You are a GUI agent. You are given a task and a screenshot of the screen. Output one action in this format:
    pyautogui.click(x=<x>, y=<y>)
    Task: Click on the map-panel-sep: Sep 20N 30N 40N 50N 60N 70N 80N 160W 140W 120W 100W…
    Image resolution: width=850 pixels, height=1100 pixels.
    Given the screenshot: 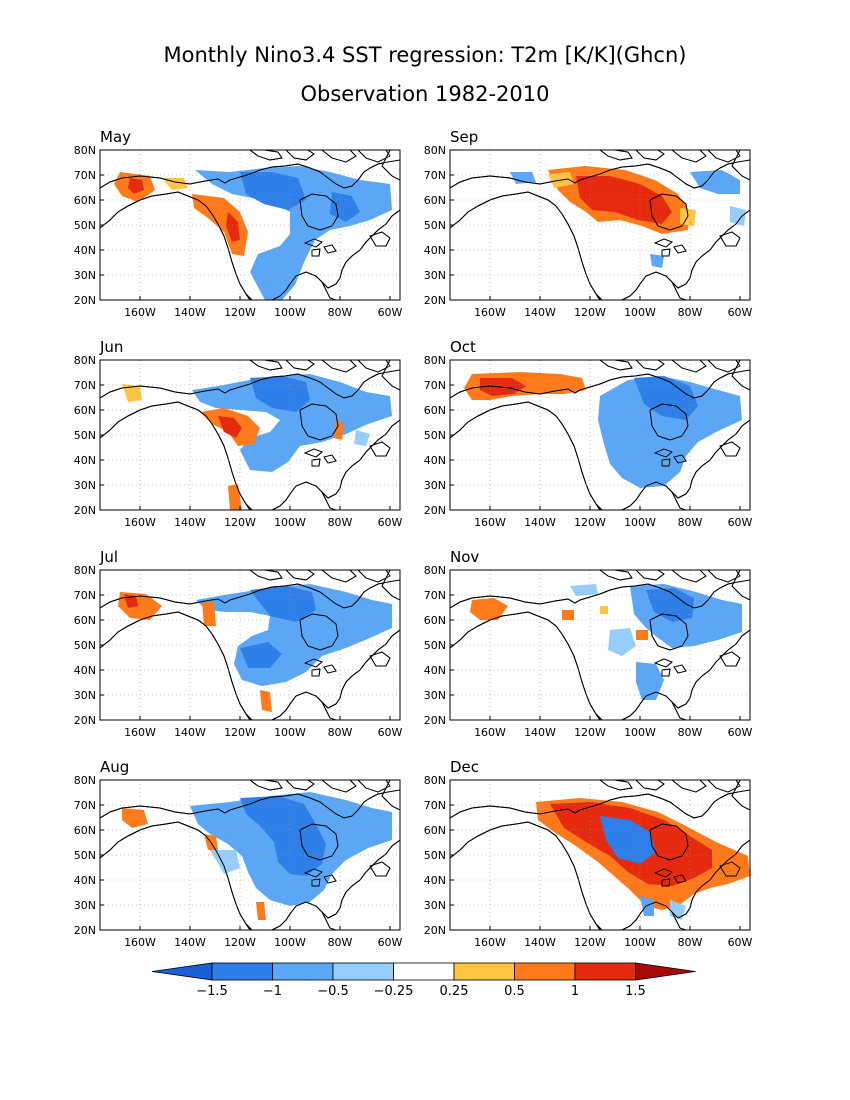 What is the action you would take?
    pyautogui.click(x=588, y=223)
    